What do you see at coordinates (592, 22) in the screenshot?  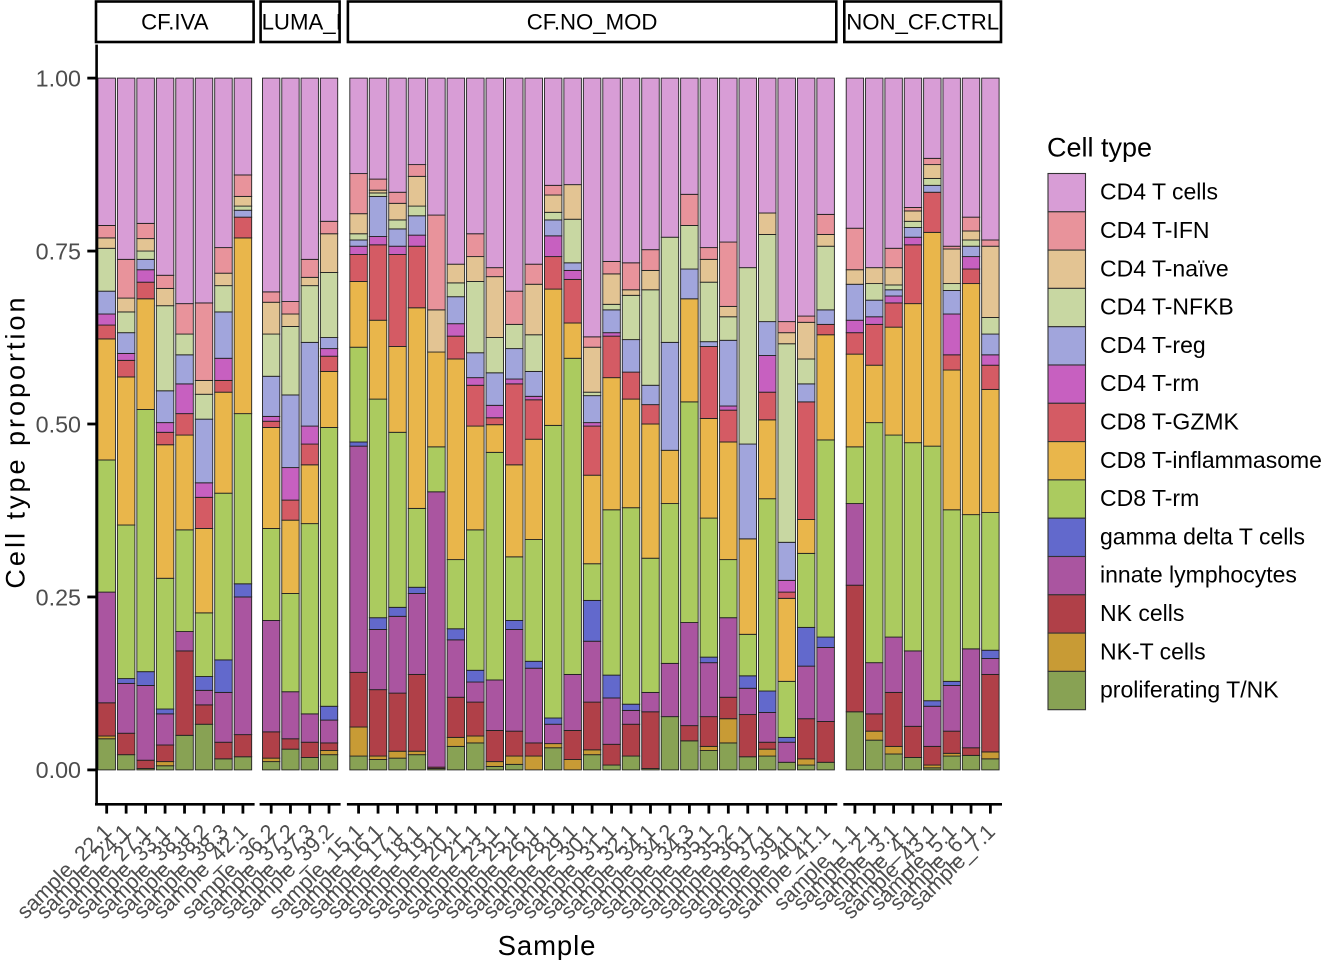 I see `svg-text: CF.NO_MOD` at bounding box center [592, 22].